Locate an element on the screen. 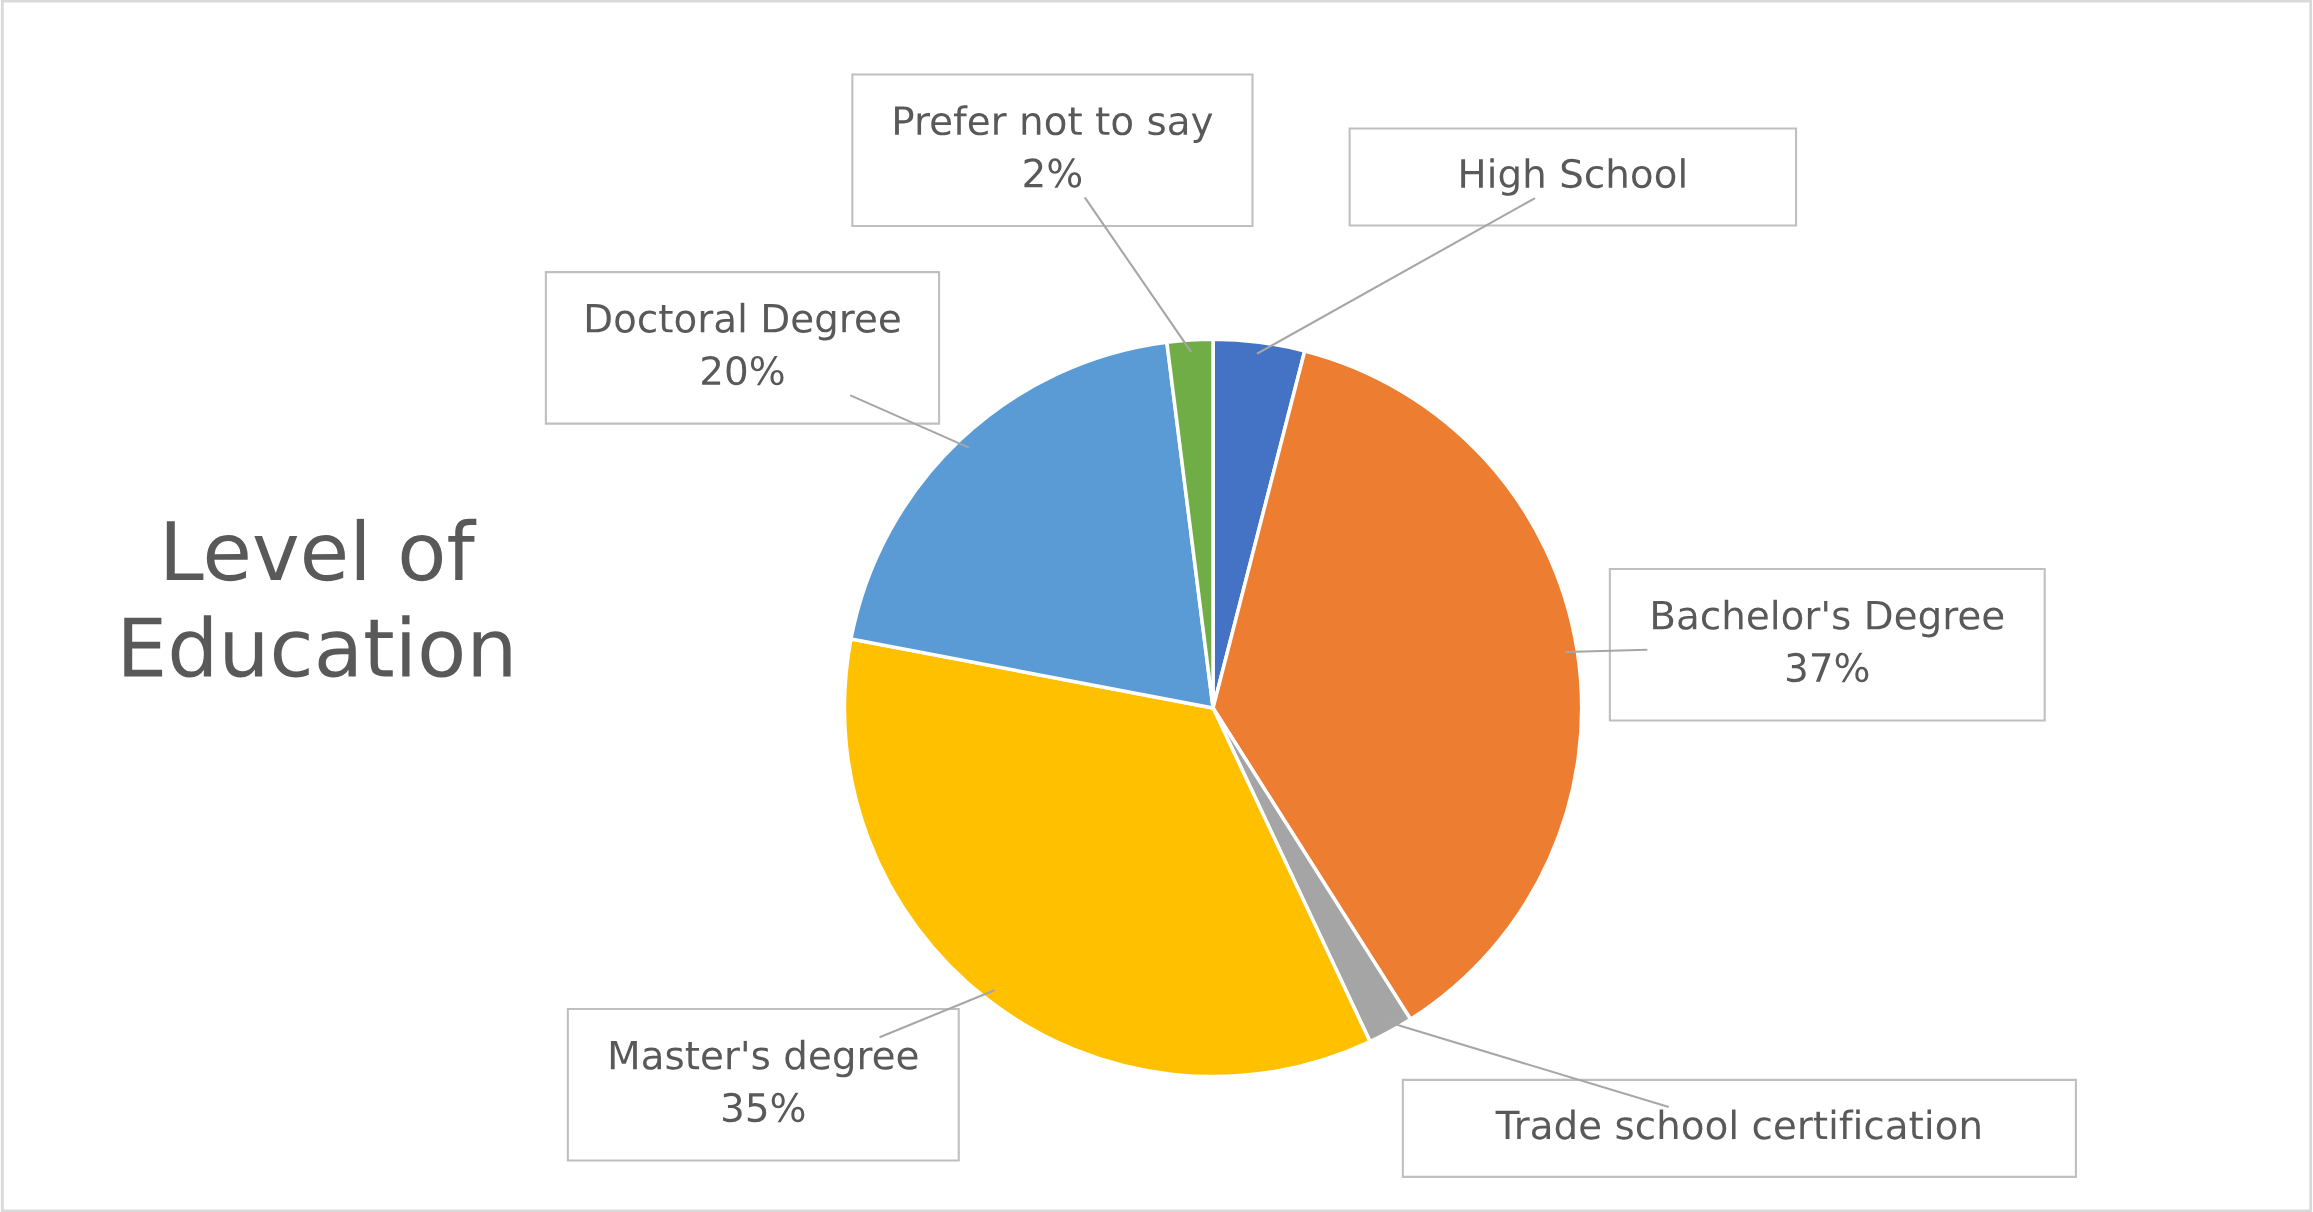 This screenshot has height=1212, width=2313. slice-label: Prefer not to say is located at coordinates (1054, 124).